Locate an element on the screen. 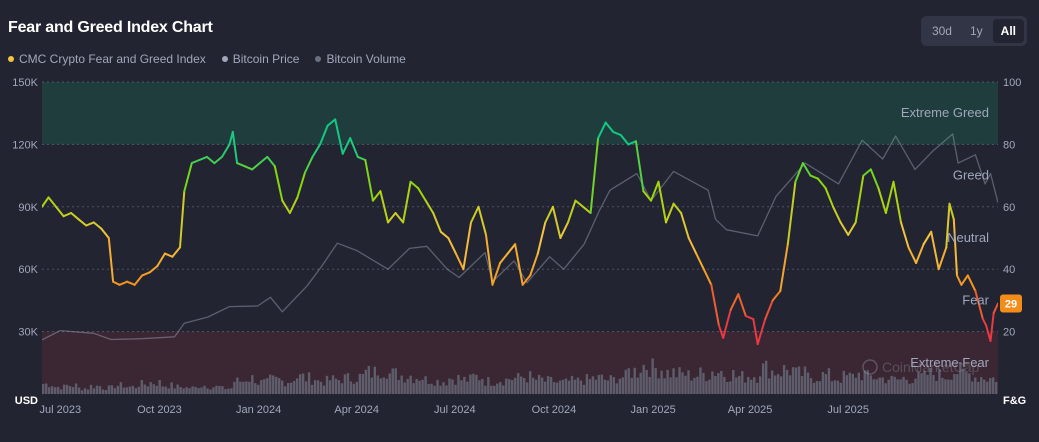 The image size is (1039, 442). x-axis-tick-label: Jan 2024 is located at coordinates (258, 410).